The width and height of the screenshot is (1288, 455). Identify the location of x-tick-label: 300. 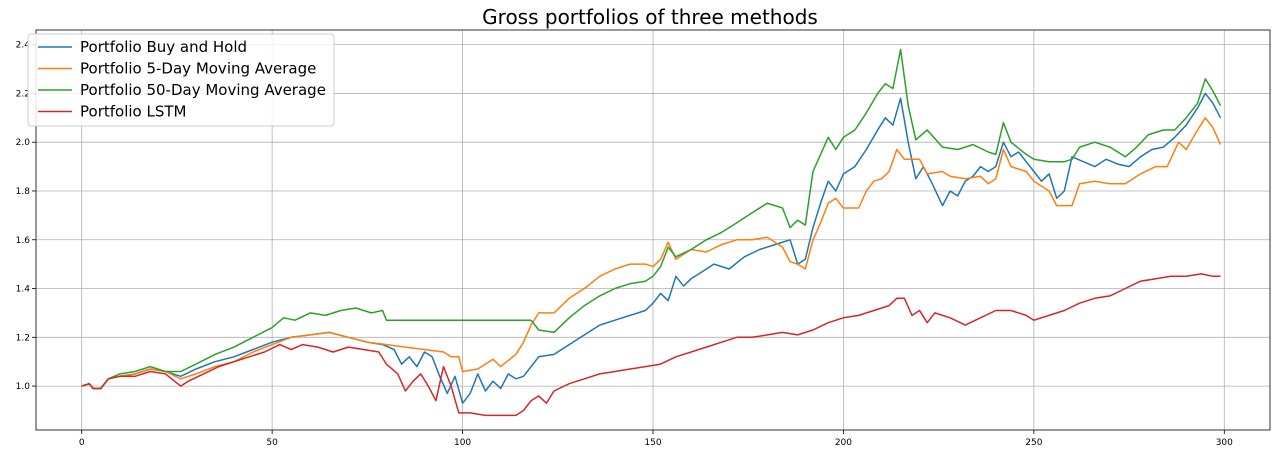
(1224, 443).